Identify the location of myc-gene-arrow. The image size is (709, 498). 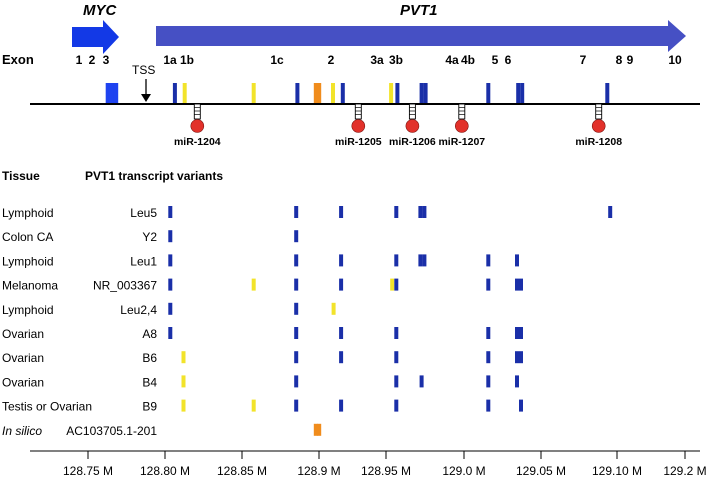
(95, 37).